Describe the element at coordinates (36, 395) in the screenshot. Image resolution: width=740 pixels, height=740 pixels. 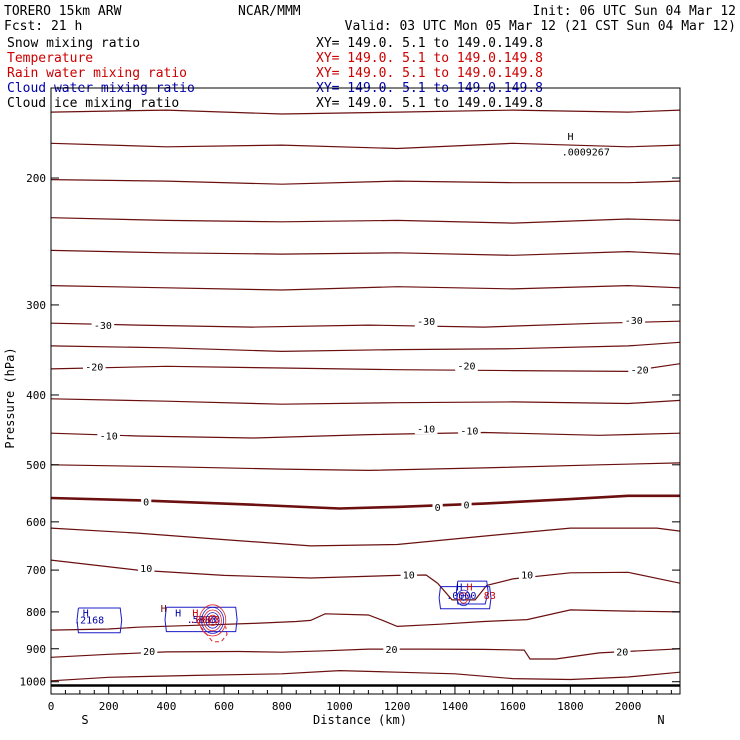
I see `y-tick-label: 400` at that location.